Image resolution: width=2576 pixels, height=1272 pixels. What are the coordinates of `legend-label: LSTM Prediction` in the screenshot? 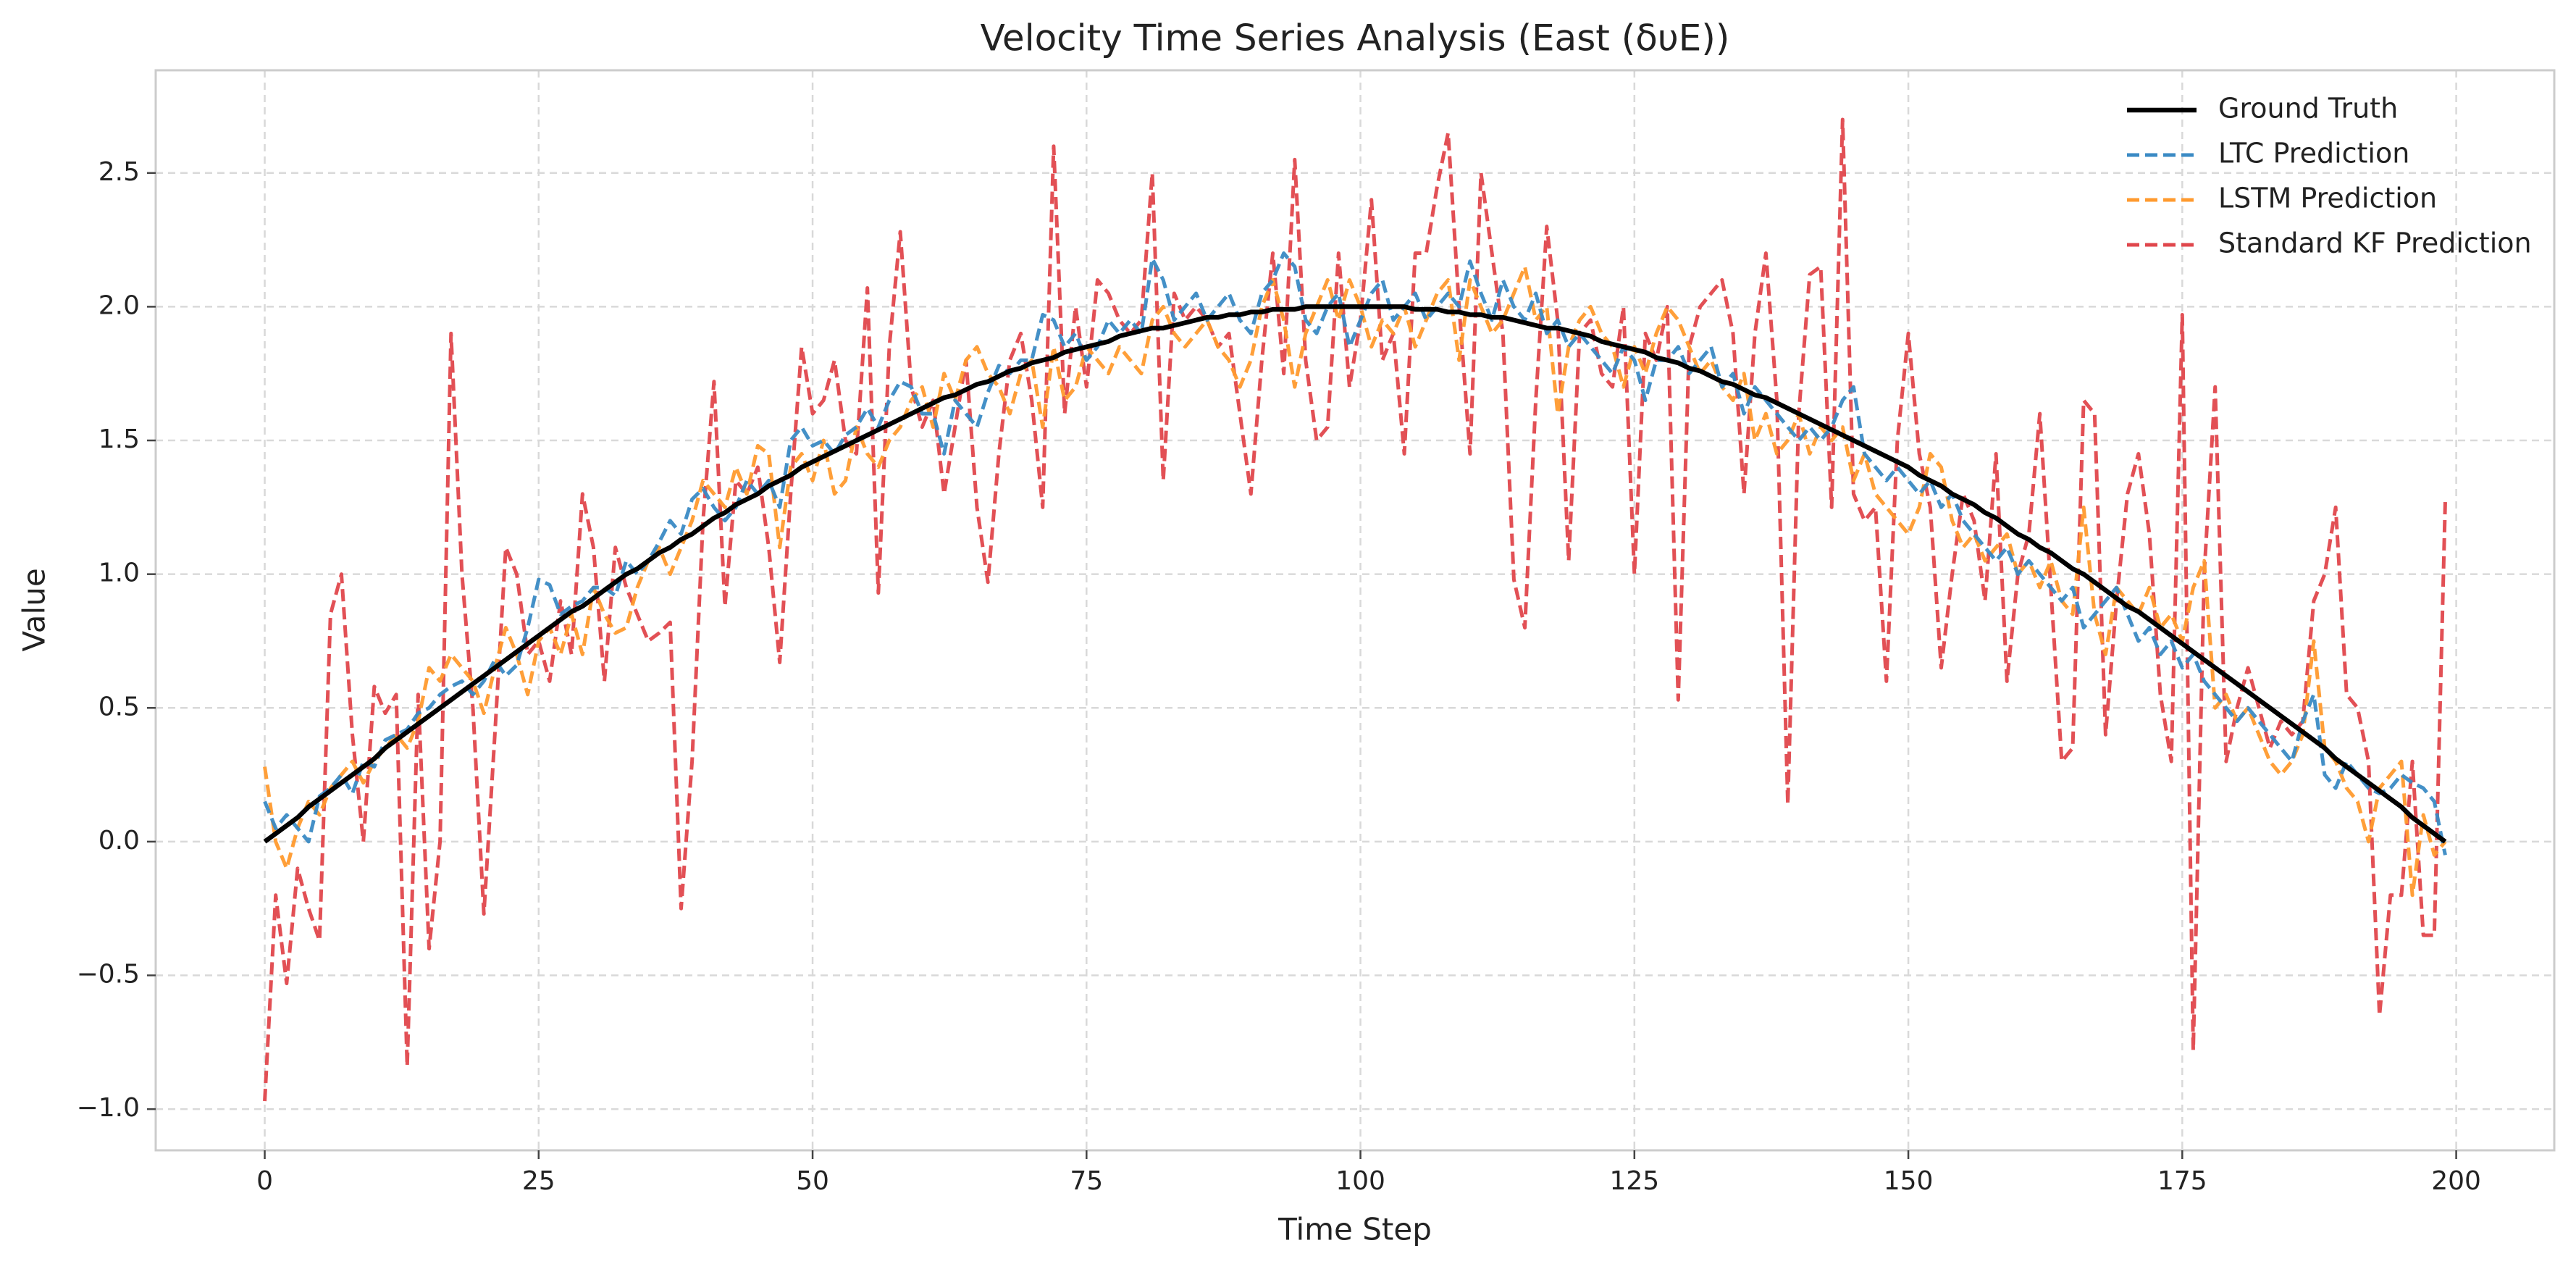 It's located at (2327, 199).